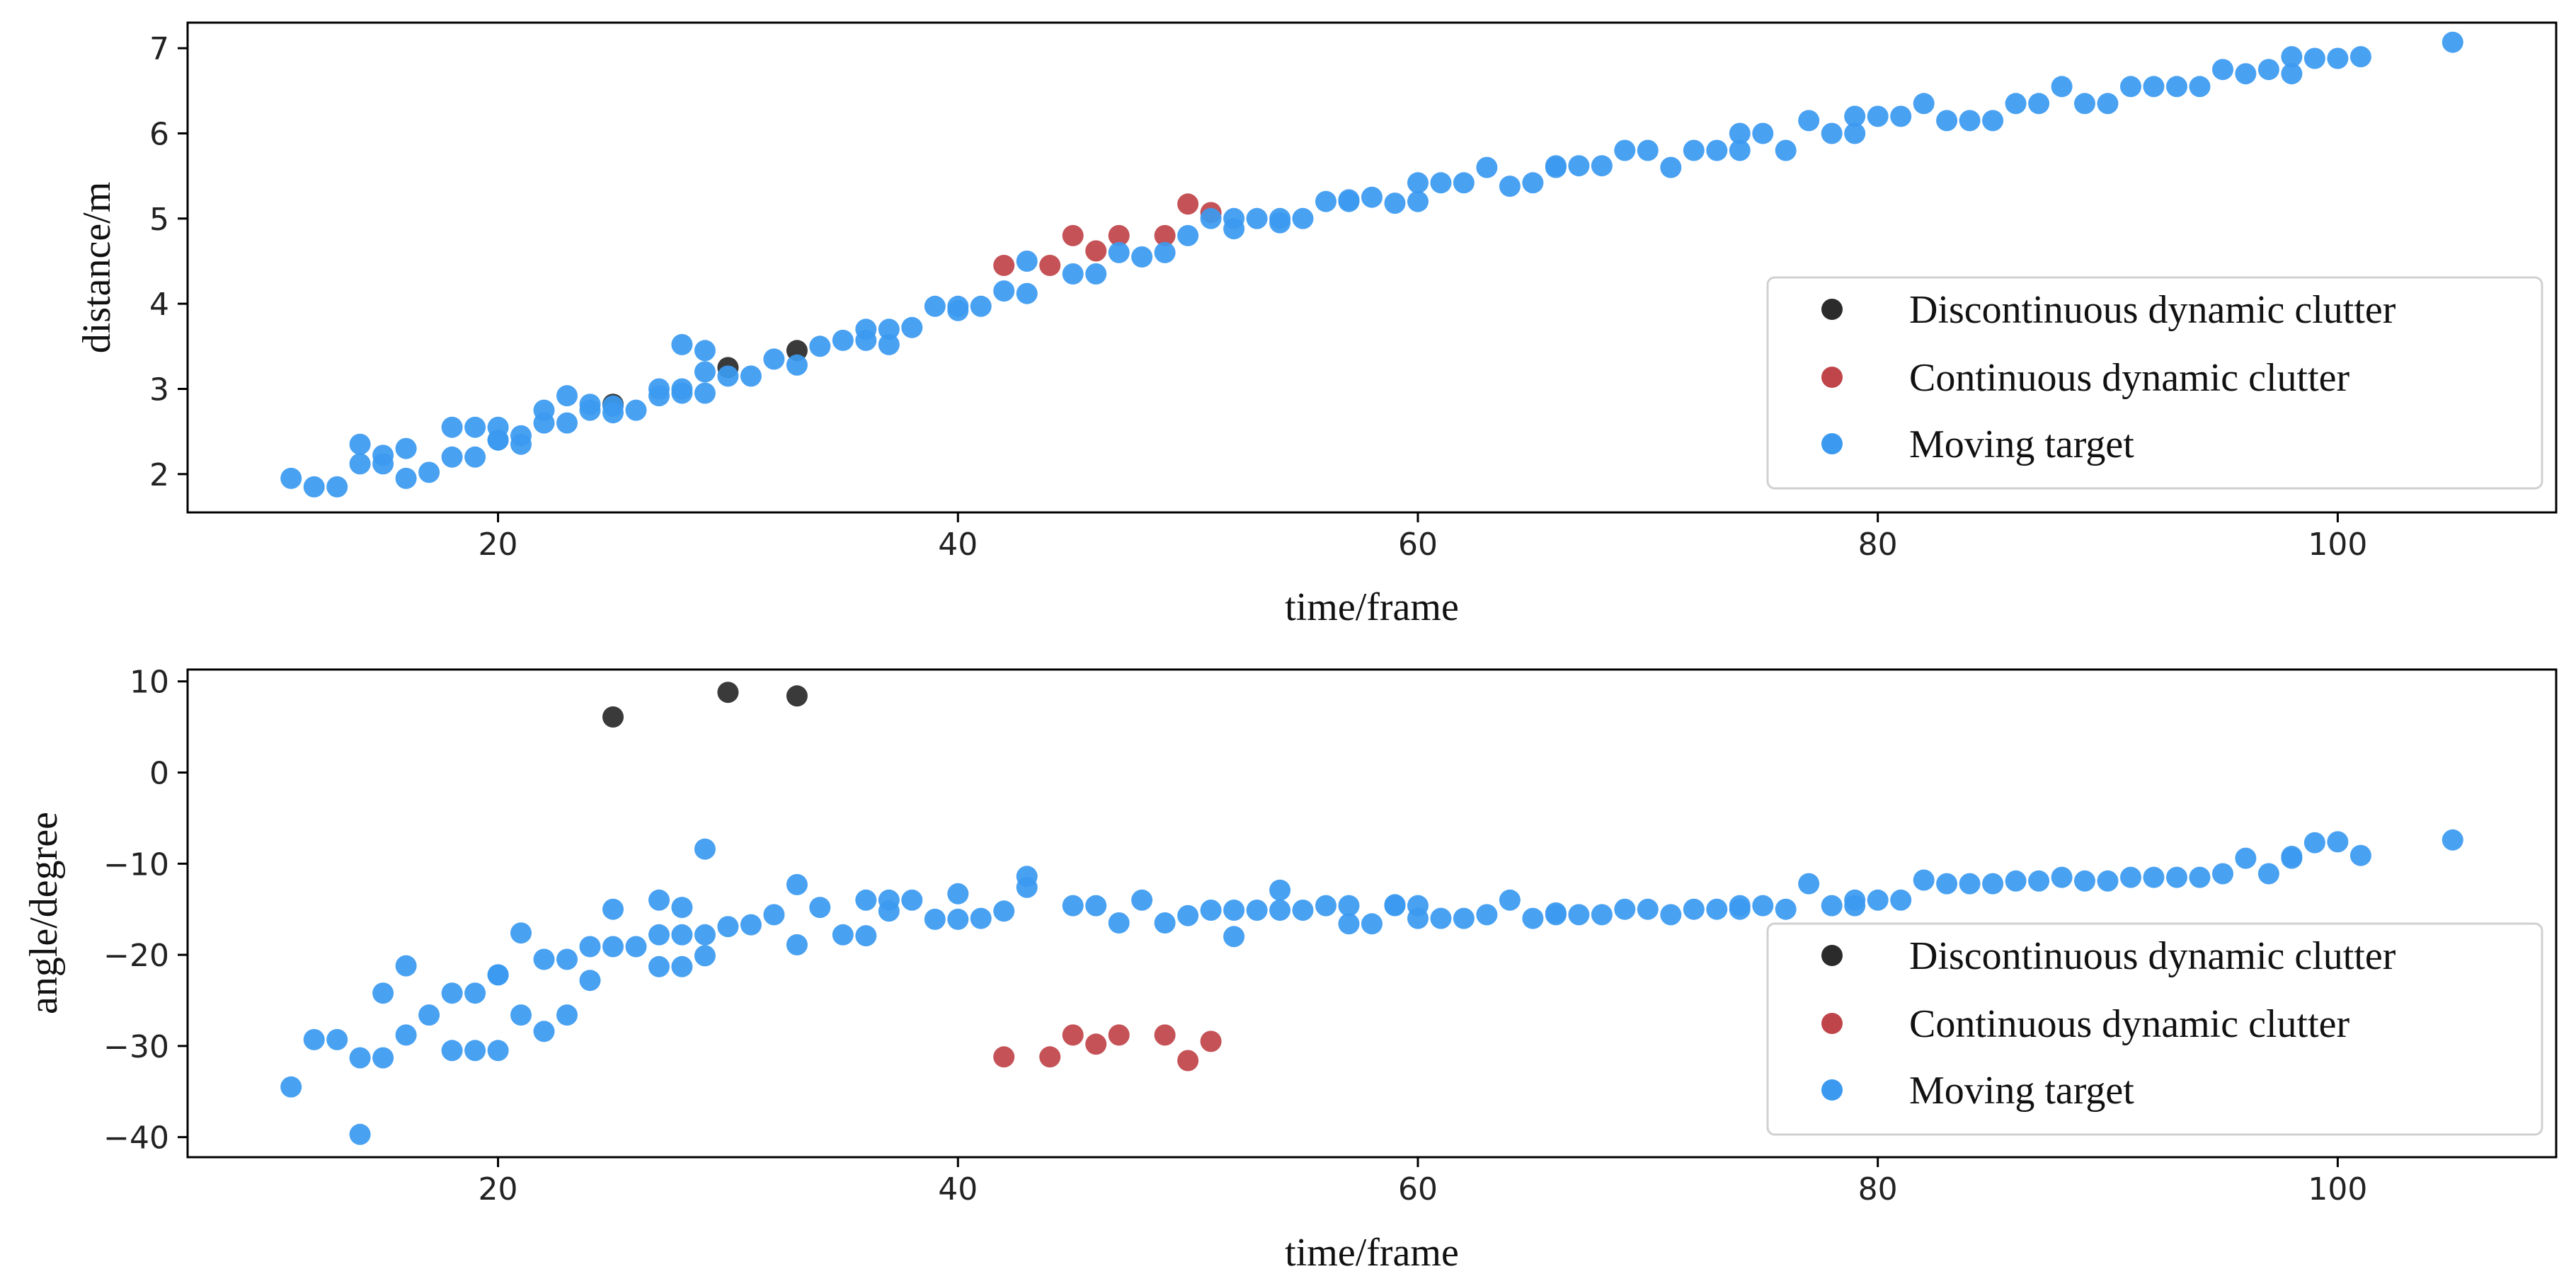  I want to click on angle-x-tick-label-40: 40, so click(958, 1189).